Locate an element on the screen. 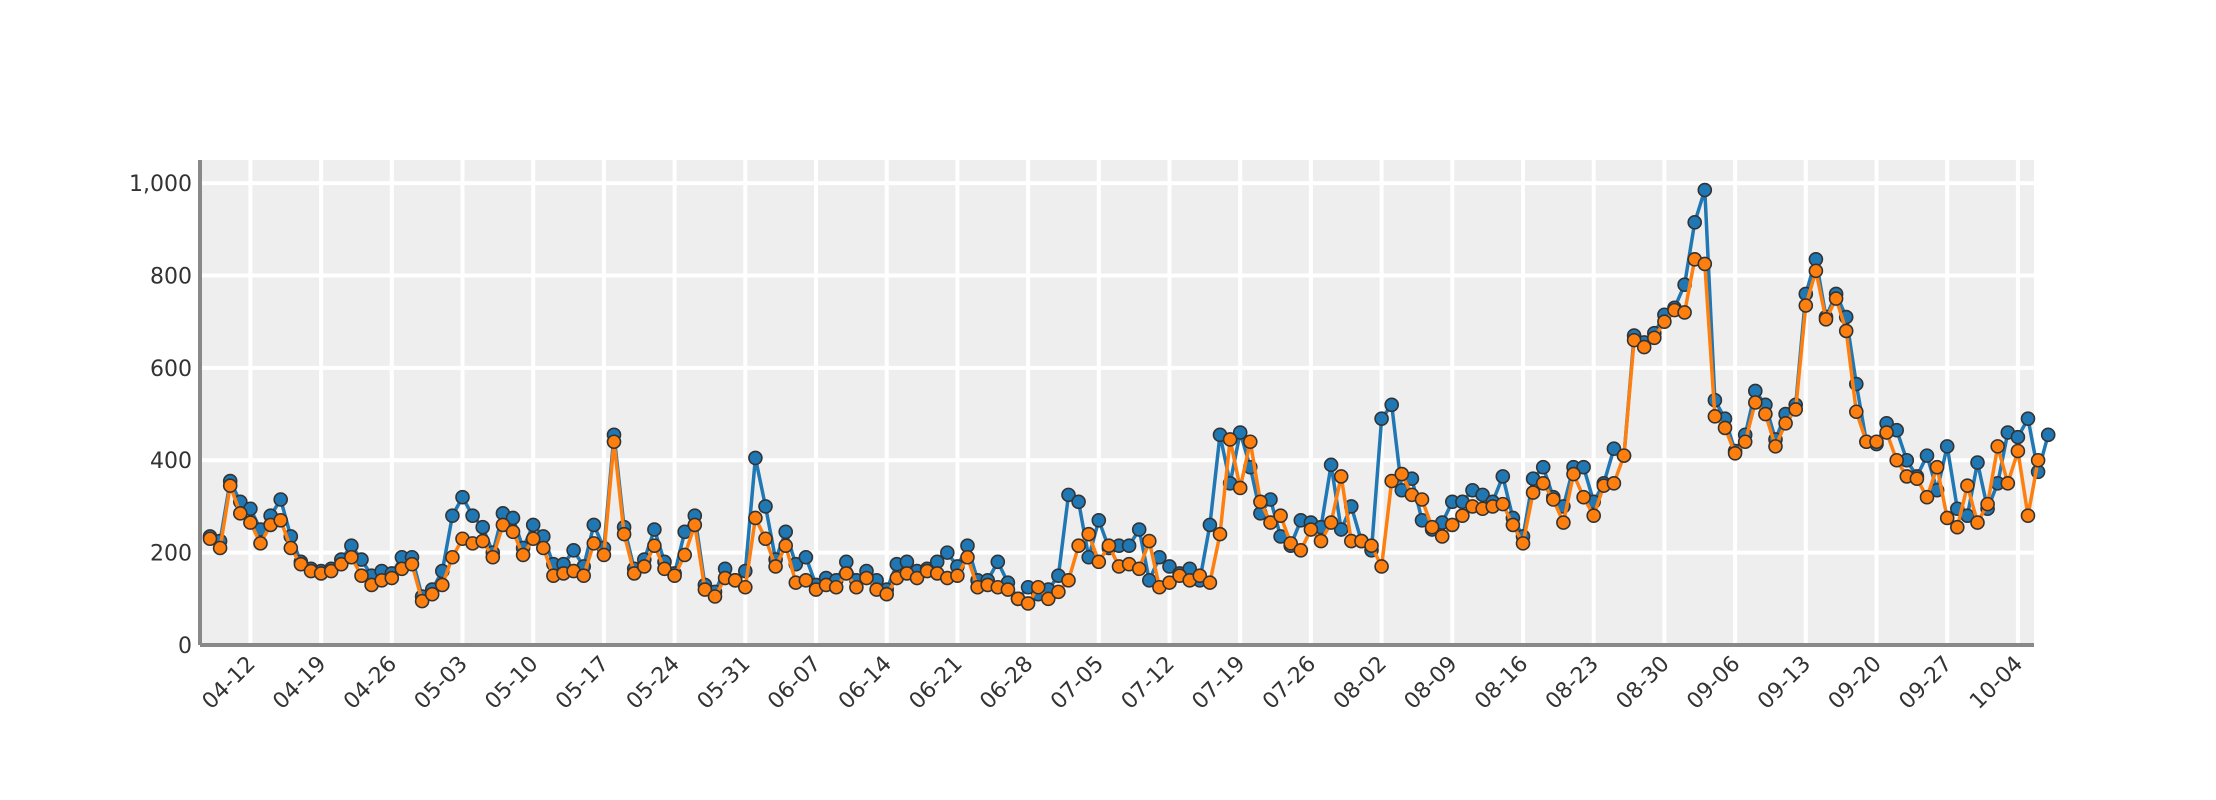  x-tick-label: 05-31 is located at coordinates (724, 683).